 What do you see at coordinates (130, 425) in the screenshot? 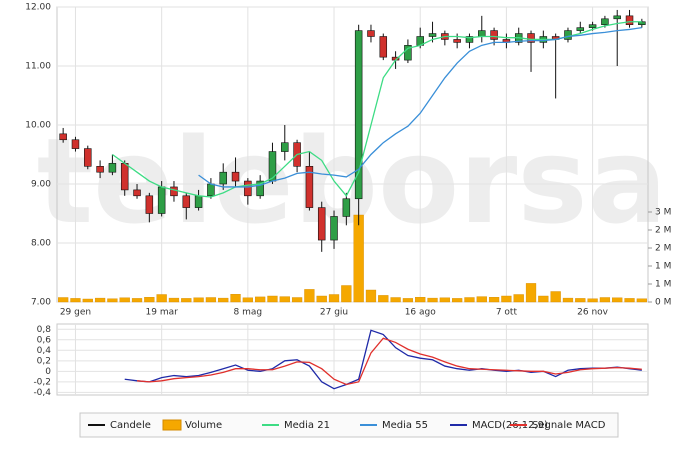
I see `legend-label: Candele` at bounding box center [130, 425].